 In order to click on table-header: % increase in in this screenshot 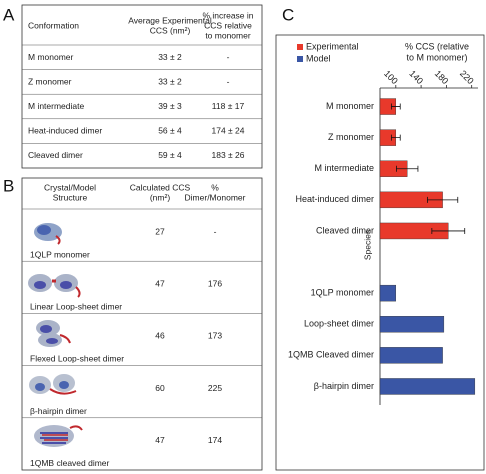, I will do `click(227, 15)`.